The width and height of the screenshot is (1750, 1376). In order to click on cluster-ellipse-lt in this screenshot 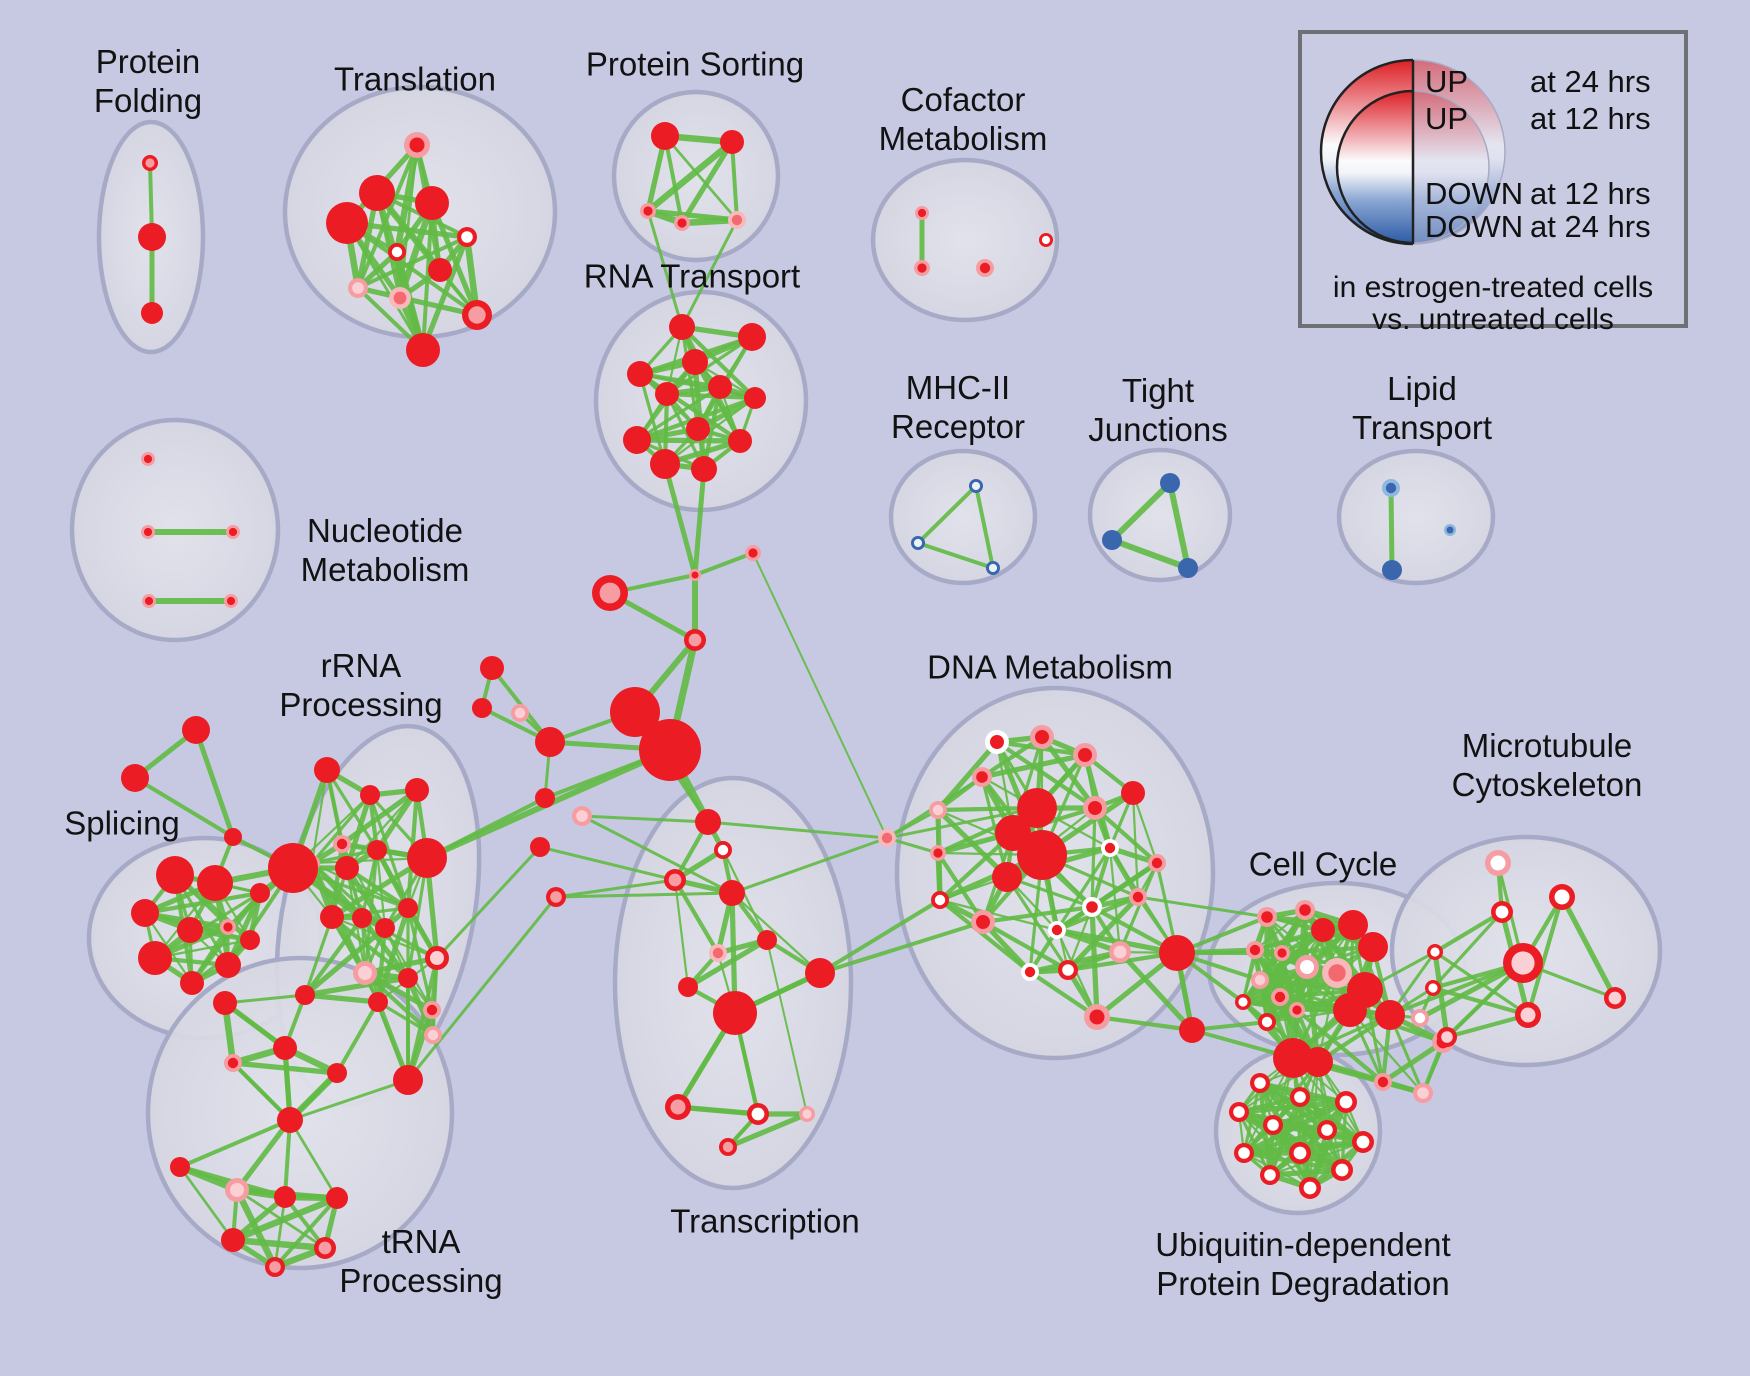, I will do `click(1416, 517)`.